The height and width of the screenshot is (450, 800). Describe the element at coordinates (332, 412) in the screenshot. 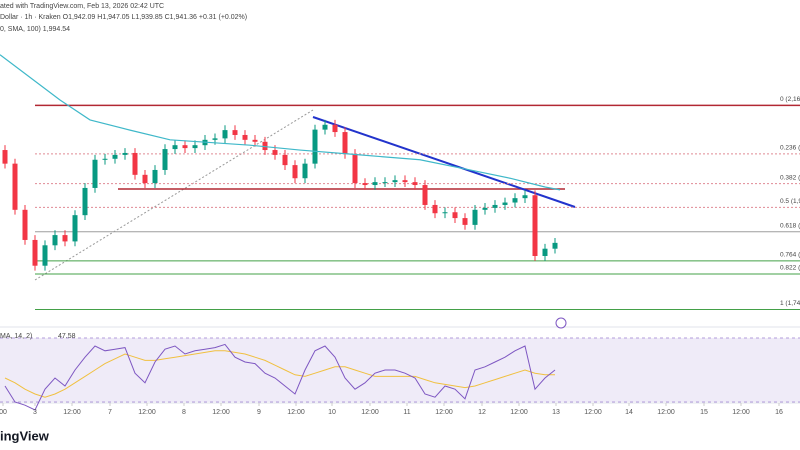

I see `x-tick-label: 10` at that location.